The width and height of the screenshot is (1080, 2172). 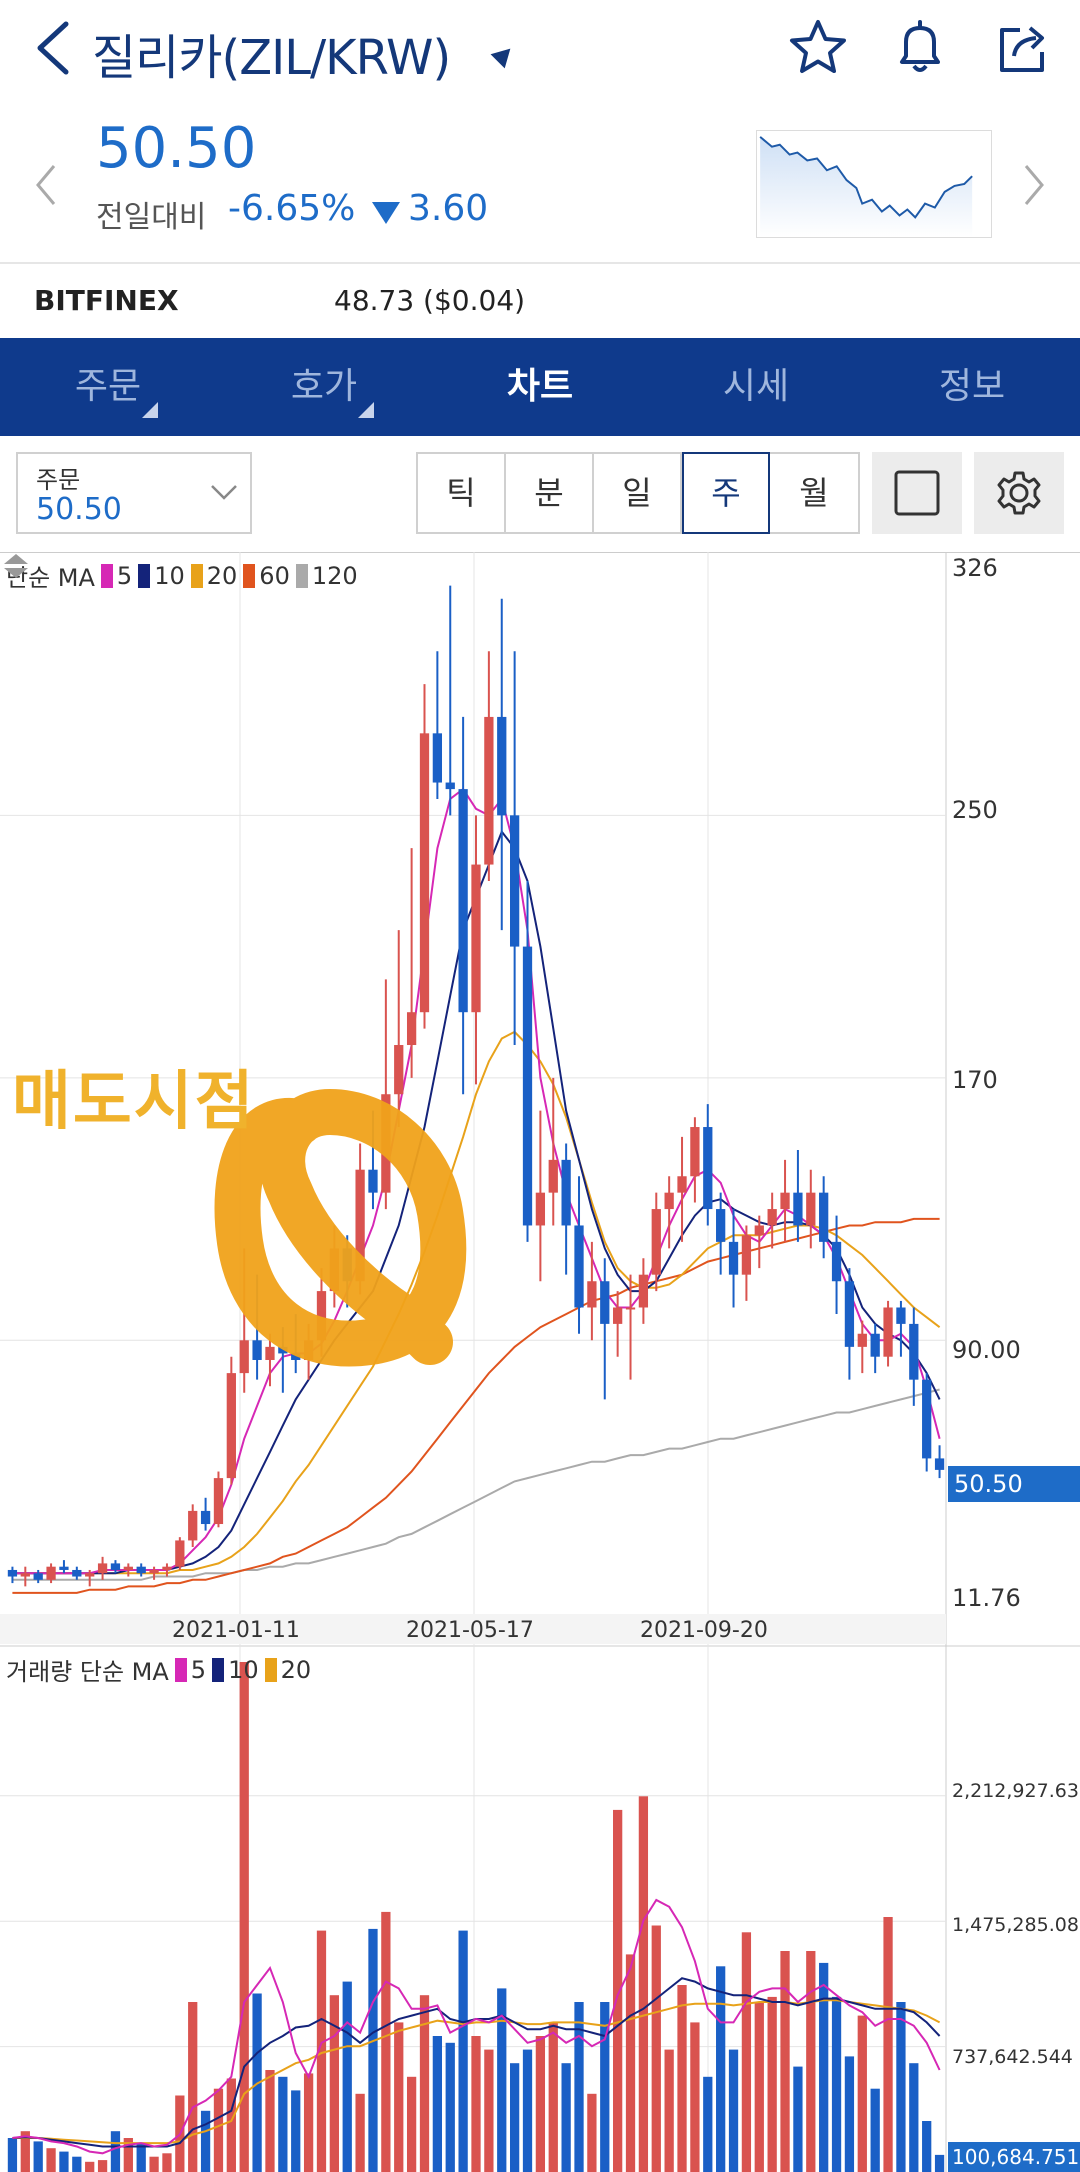 What do you see at coordinates (540, 301) in the screenshot?
I see `exchange-row: BITFINEX 48.73 ($0.04)` at bounding box center [540, 301].